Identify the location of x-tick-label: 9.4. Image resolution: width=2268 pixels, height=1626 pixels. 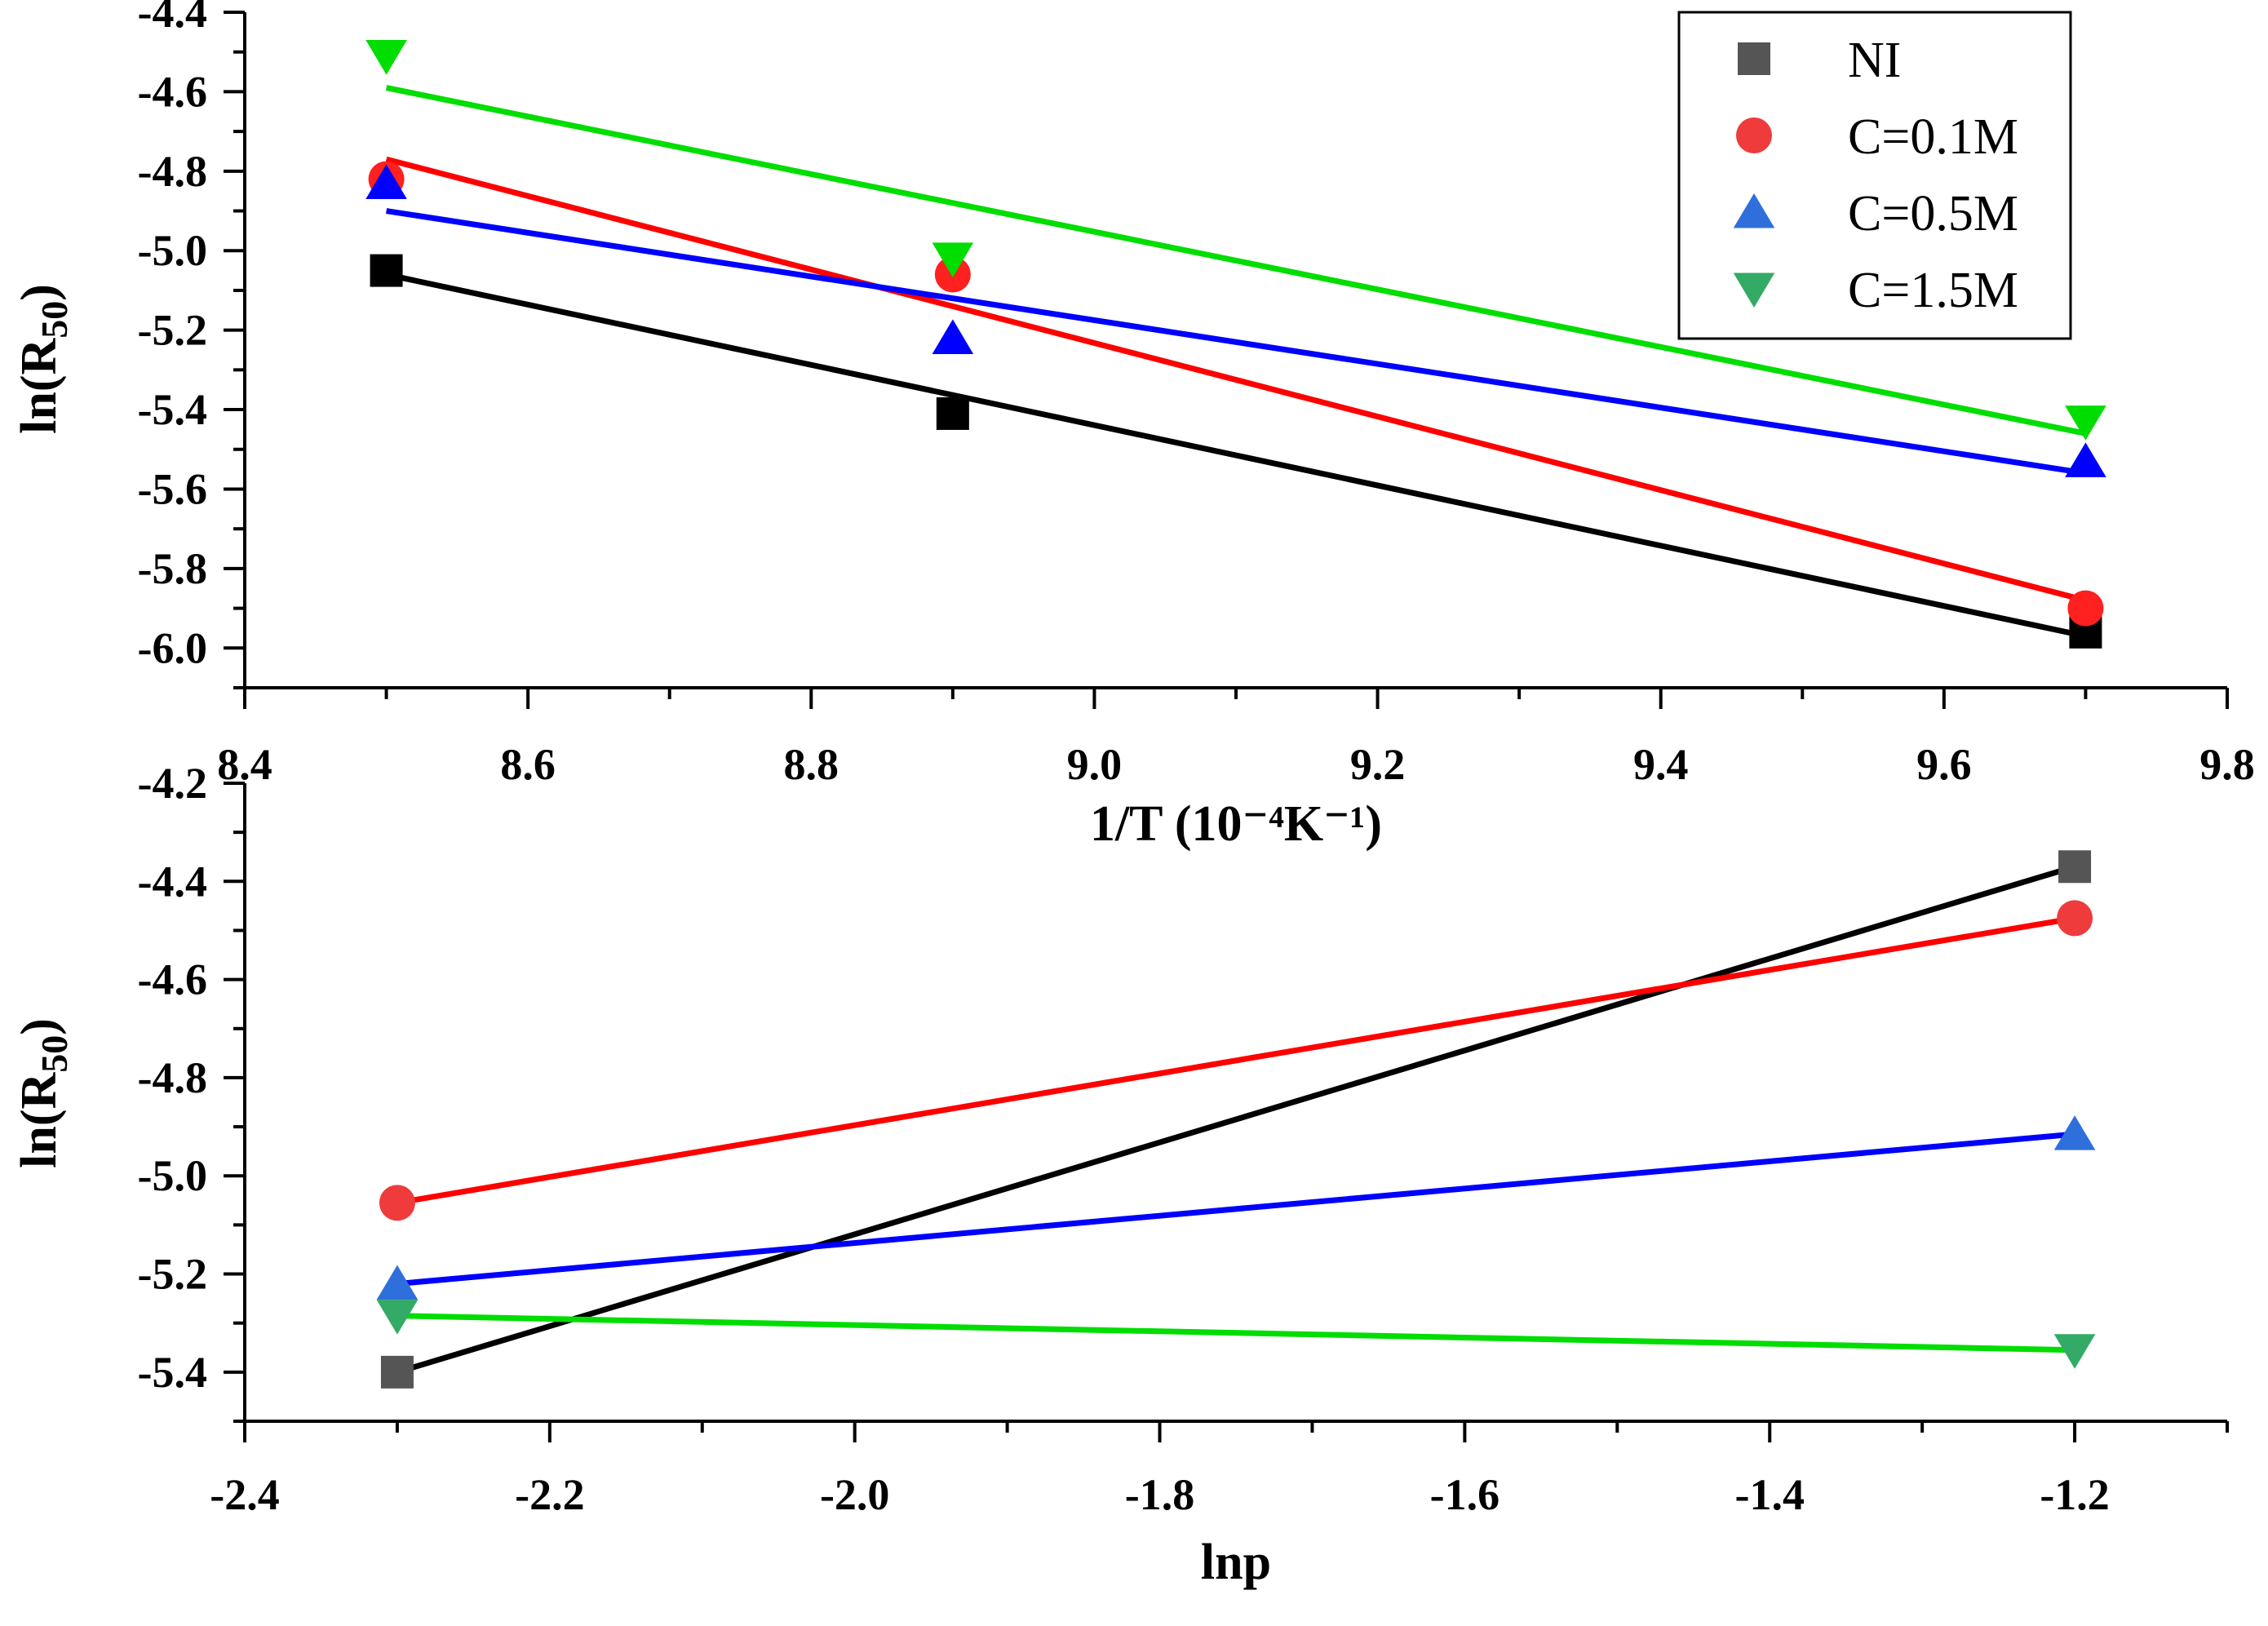
(1661, 764).